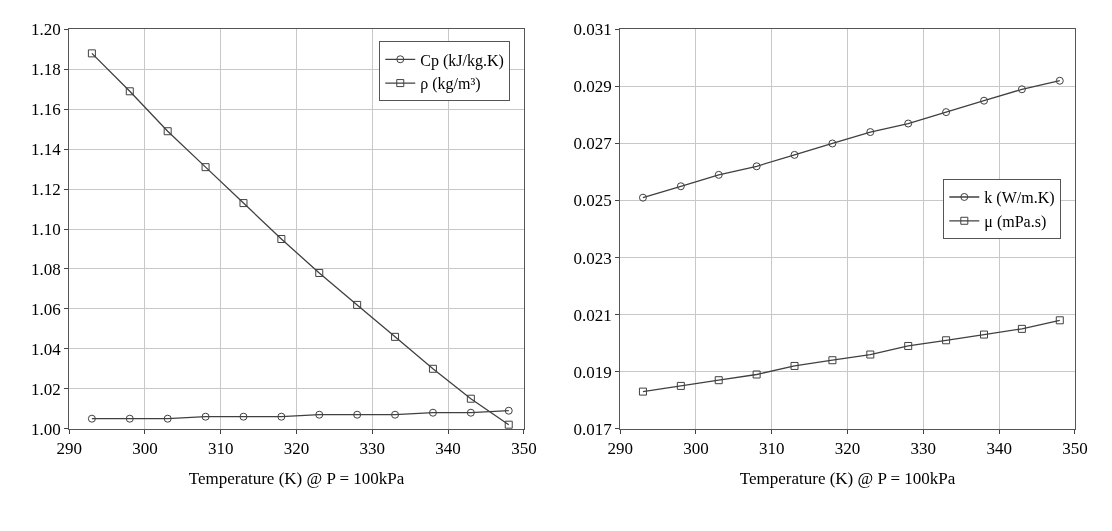  What do you see at coordinates (592, 258) in the screenshot?
I see `y-tick-label: 0.023` at bounding box center [592, 258].